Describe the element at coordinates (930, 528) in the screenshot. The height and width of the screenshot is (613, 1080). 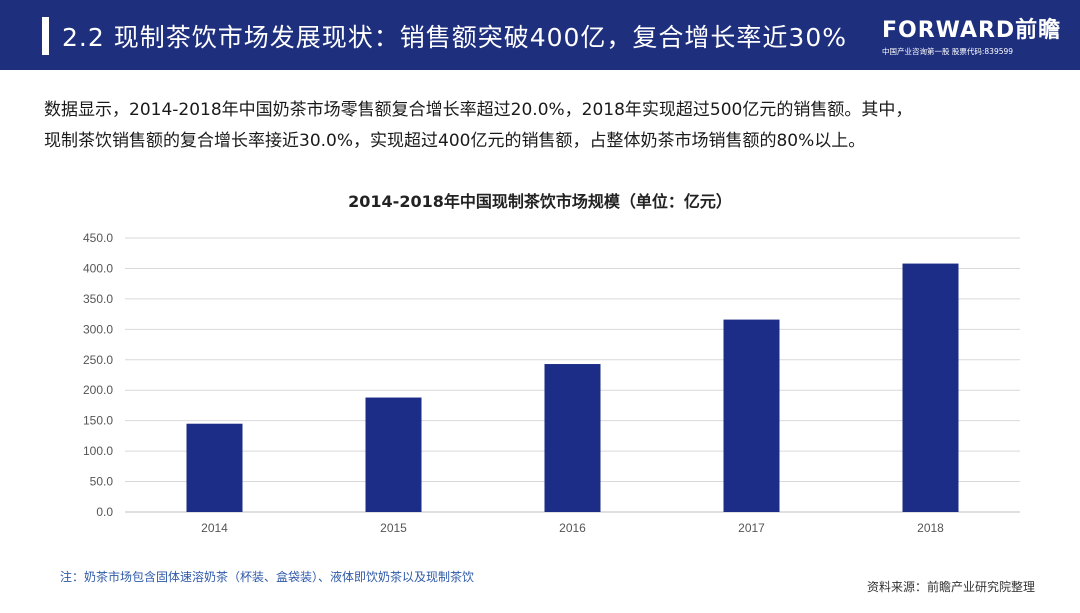
I see `x-tick-label: 2018` at that location.